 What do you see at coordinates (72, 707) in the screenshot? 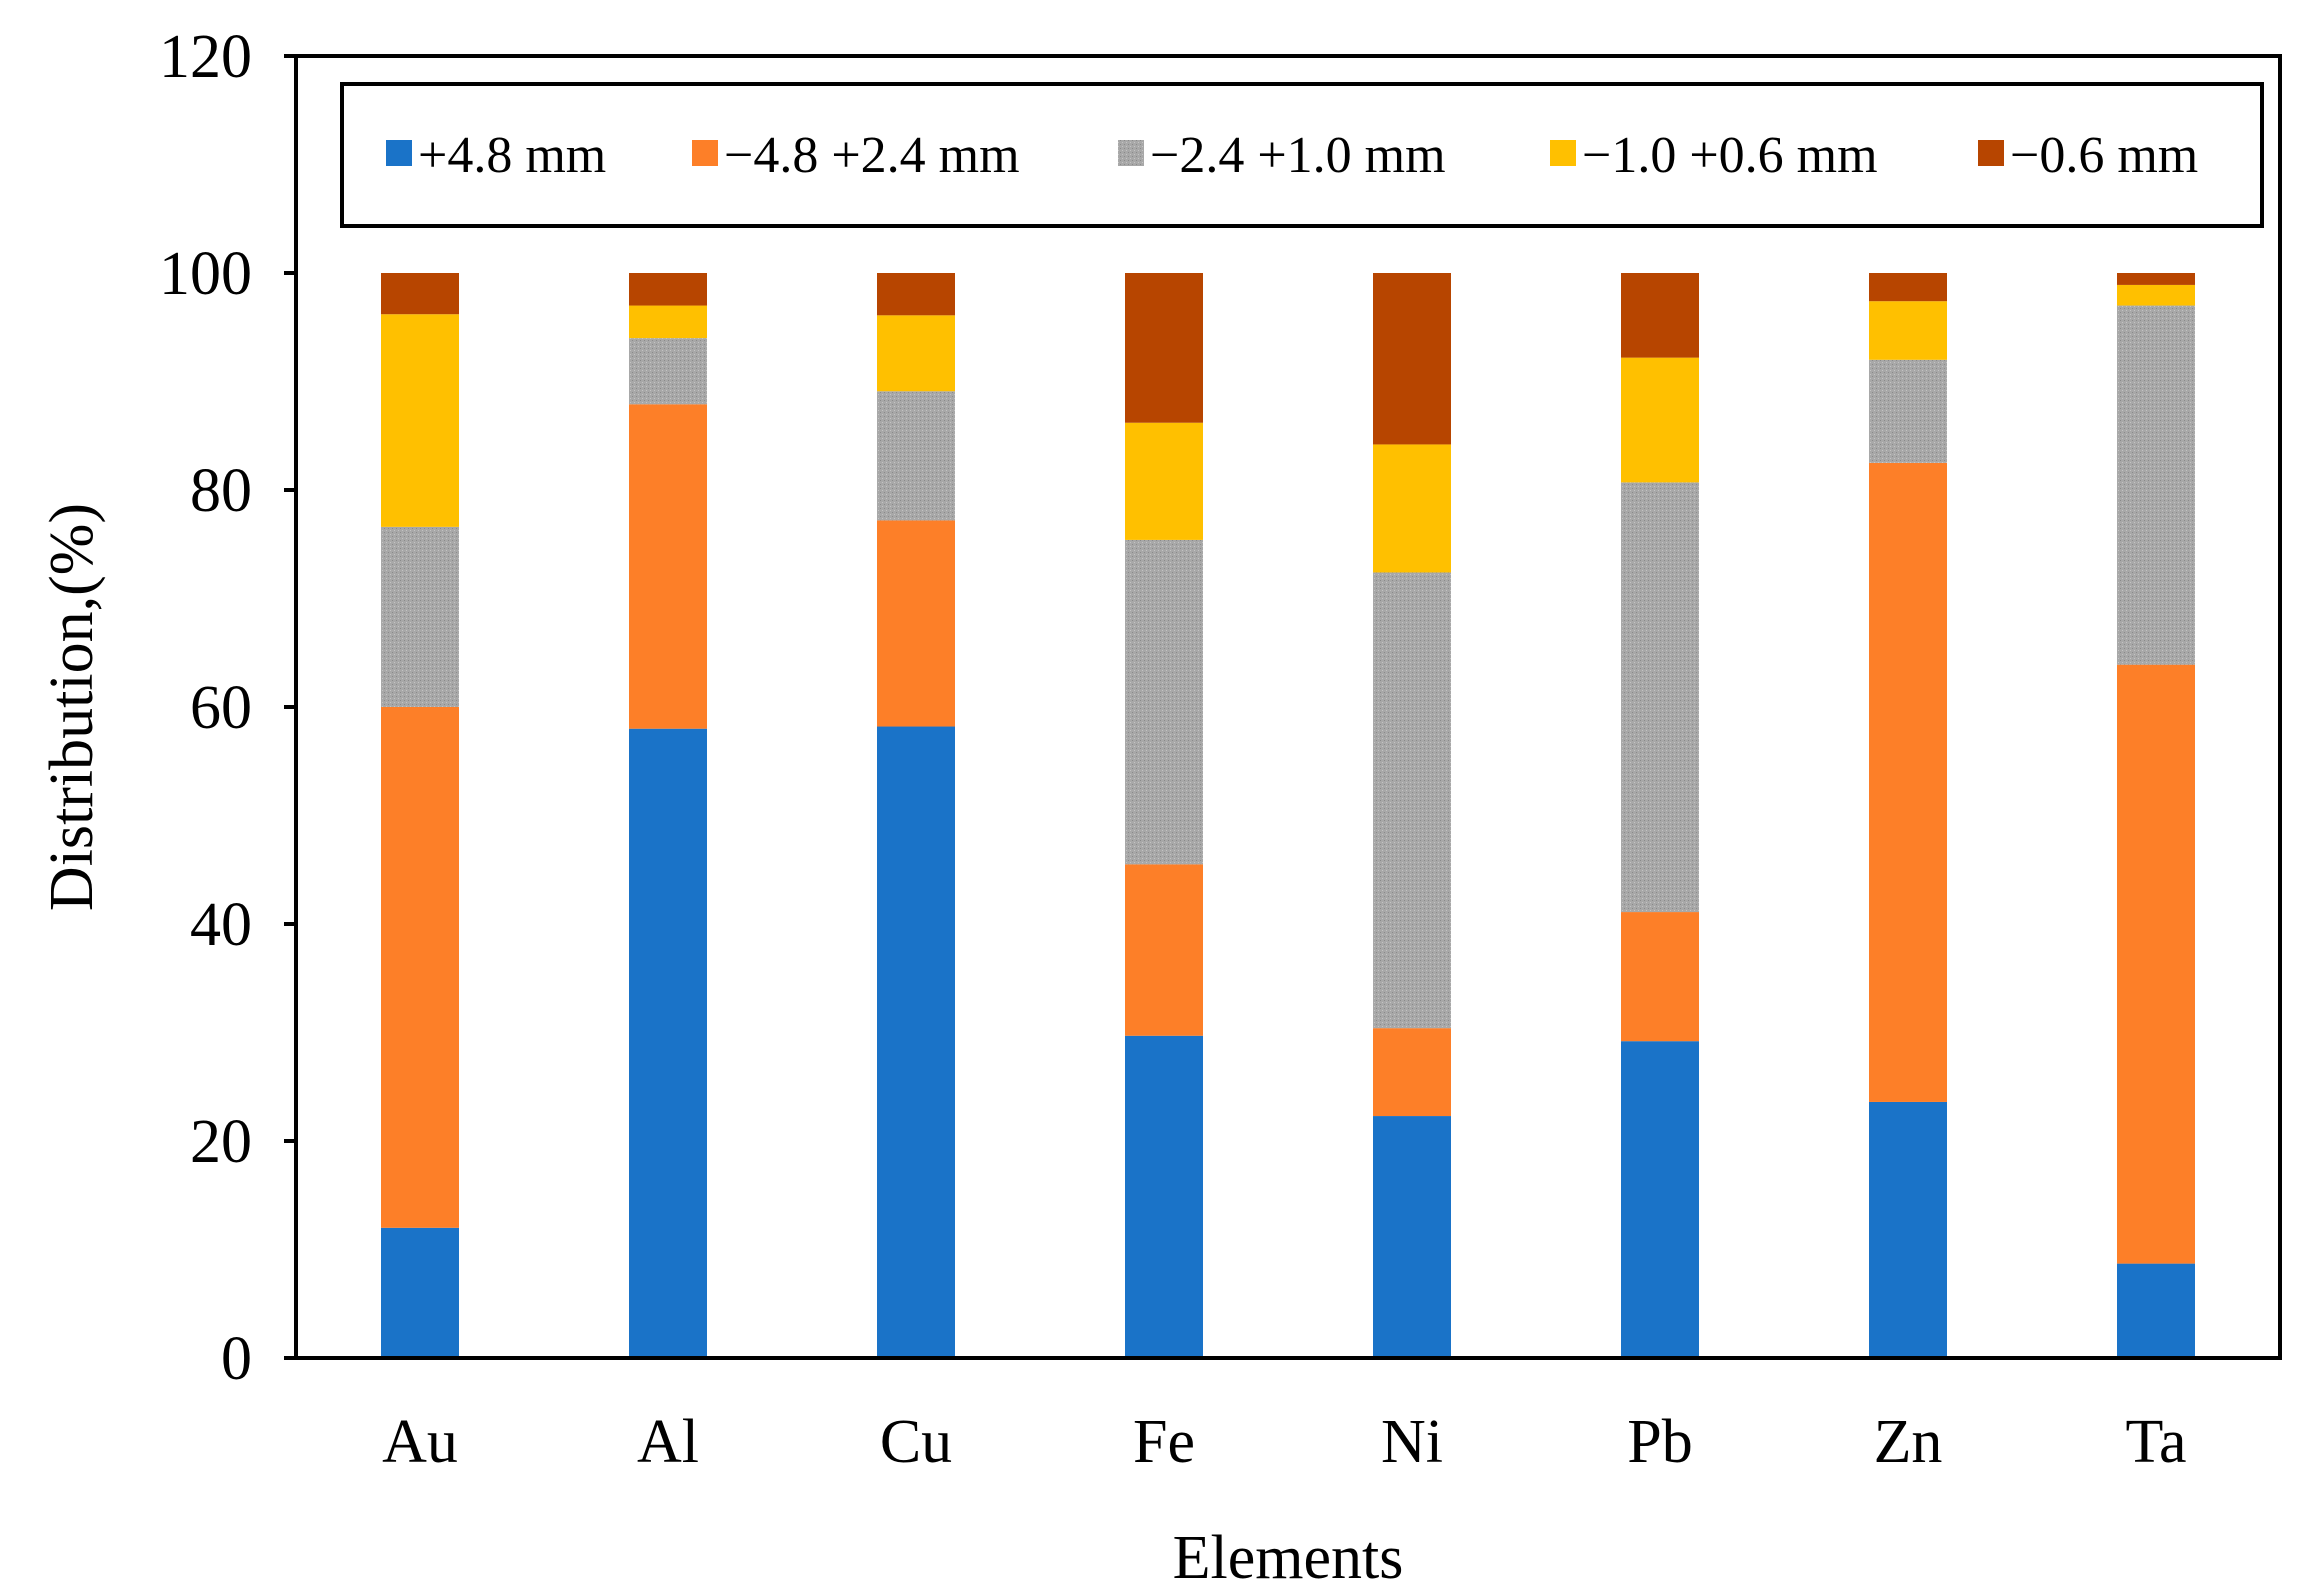
I see `y-axis-title: Distribution,(%)` at bounding box center [72, 707].